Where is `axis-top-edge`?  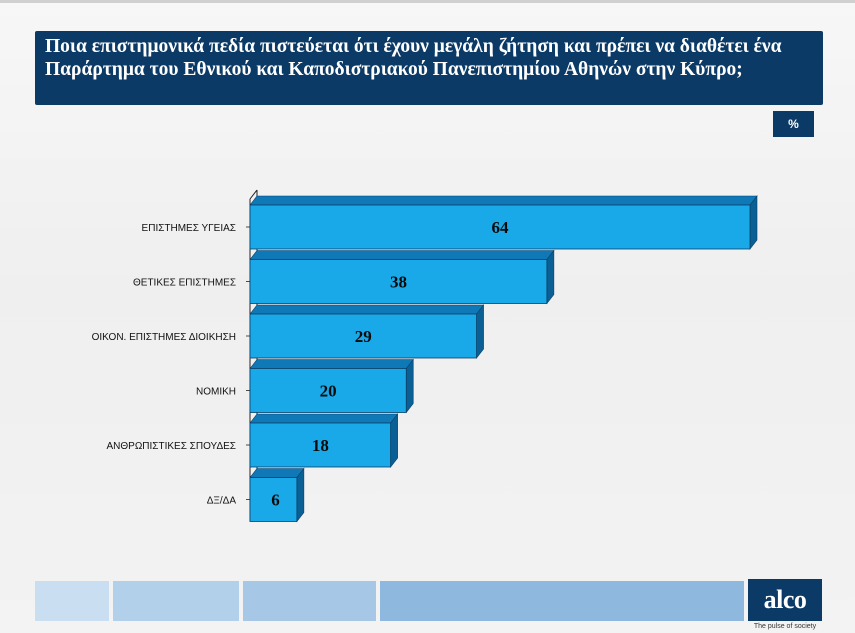
axis-top-edge is located at coordinates (253, 194).